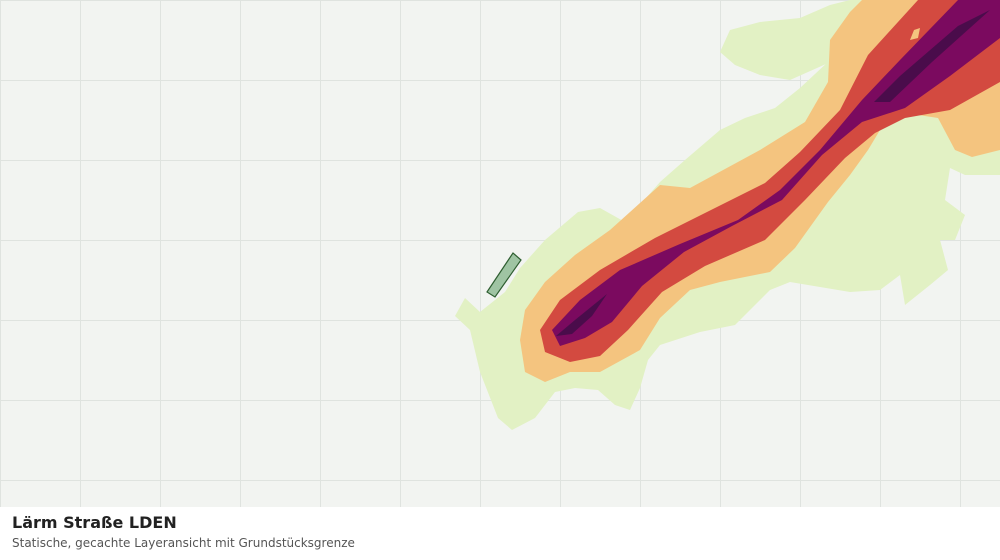 This screenshot has width=1000, height=560. I want to click on caption-title: Lärm Straße LDEN, so click(94, 522).